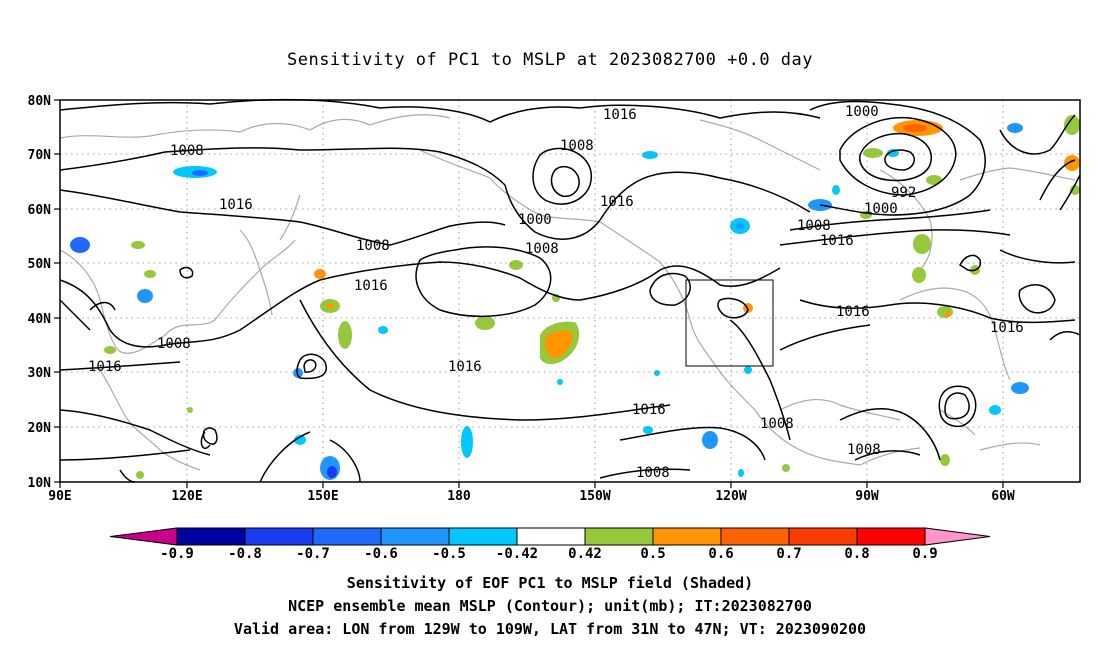 Image resolution: width=1100 pixels, height=650 pixels. I want to click on colorbar-tick-label: 0.42, so click(585, 554).